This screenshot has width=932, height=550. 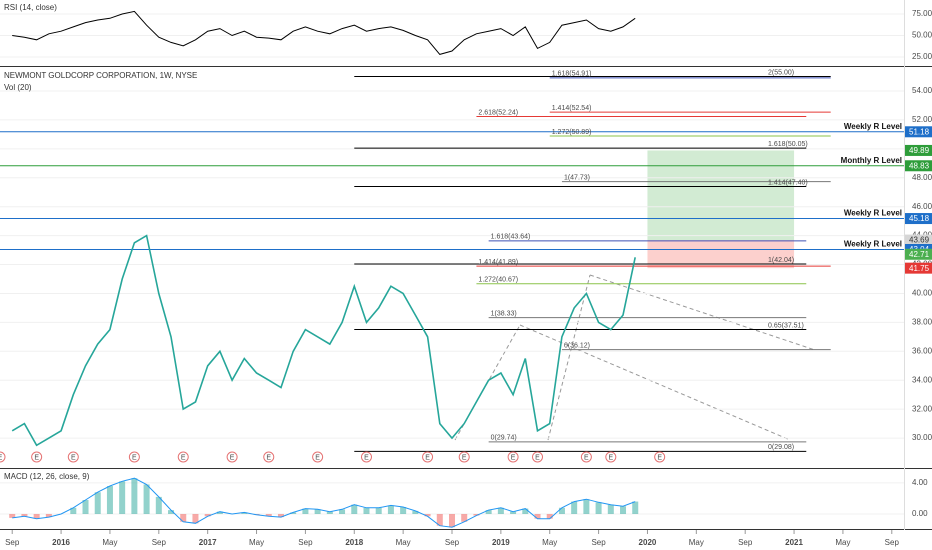 What do you see at coordinates (786, 325) in the screenshot?
I see `fib-label: 0.65(37.51)` at bounding box center [786, 325].